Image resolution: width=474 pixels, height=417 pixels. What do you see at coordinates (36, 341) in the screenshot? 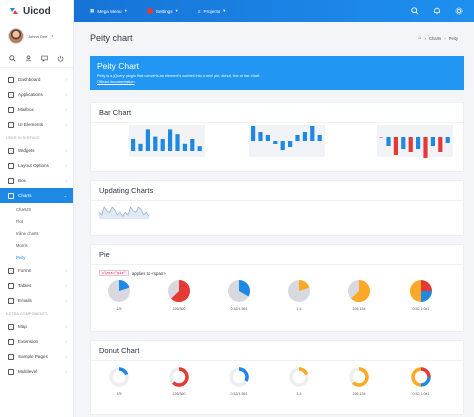
I see `sidebar-item-extension: Extension ›` at bounding box center [36, 341].